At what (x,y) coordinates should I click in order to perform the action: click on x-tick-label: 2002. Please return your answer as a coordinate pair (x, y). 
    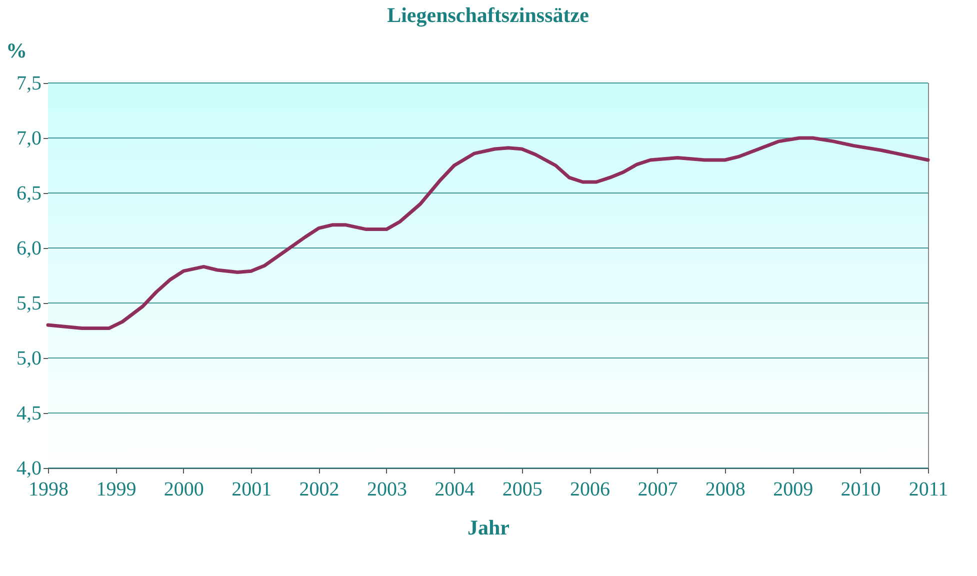
    Looking at the image, I should click on (319, 489).